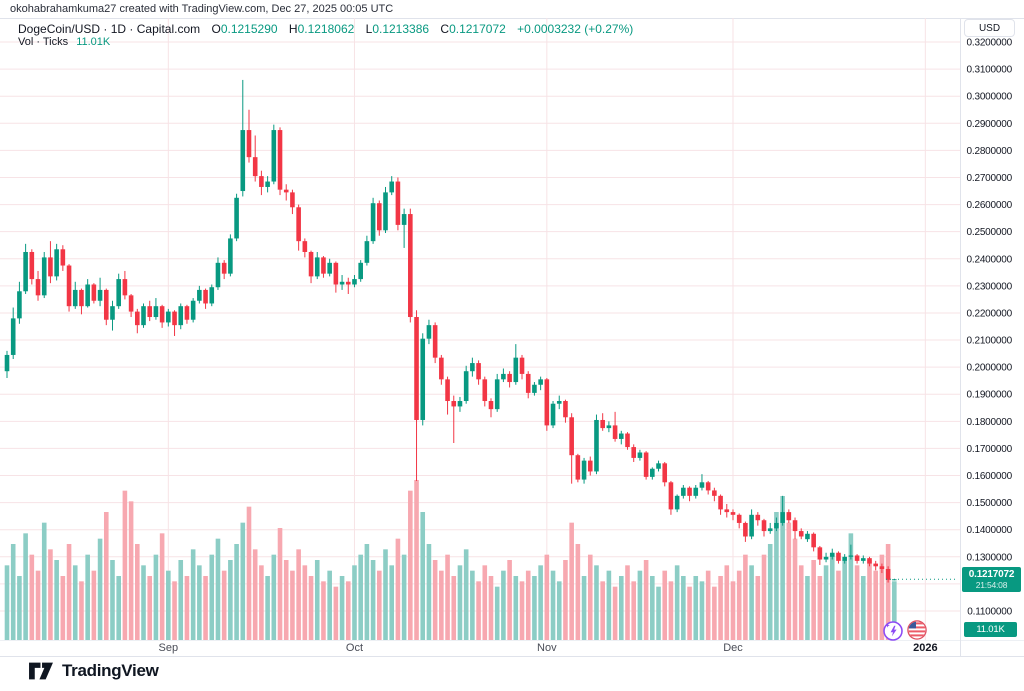 The image size is (1024, 691). Describe the element at coordinates (445, 29) in the screenshot. I see `close-letter: C` at that location.